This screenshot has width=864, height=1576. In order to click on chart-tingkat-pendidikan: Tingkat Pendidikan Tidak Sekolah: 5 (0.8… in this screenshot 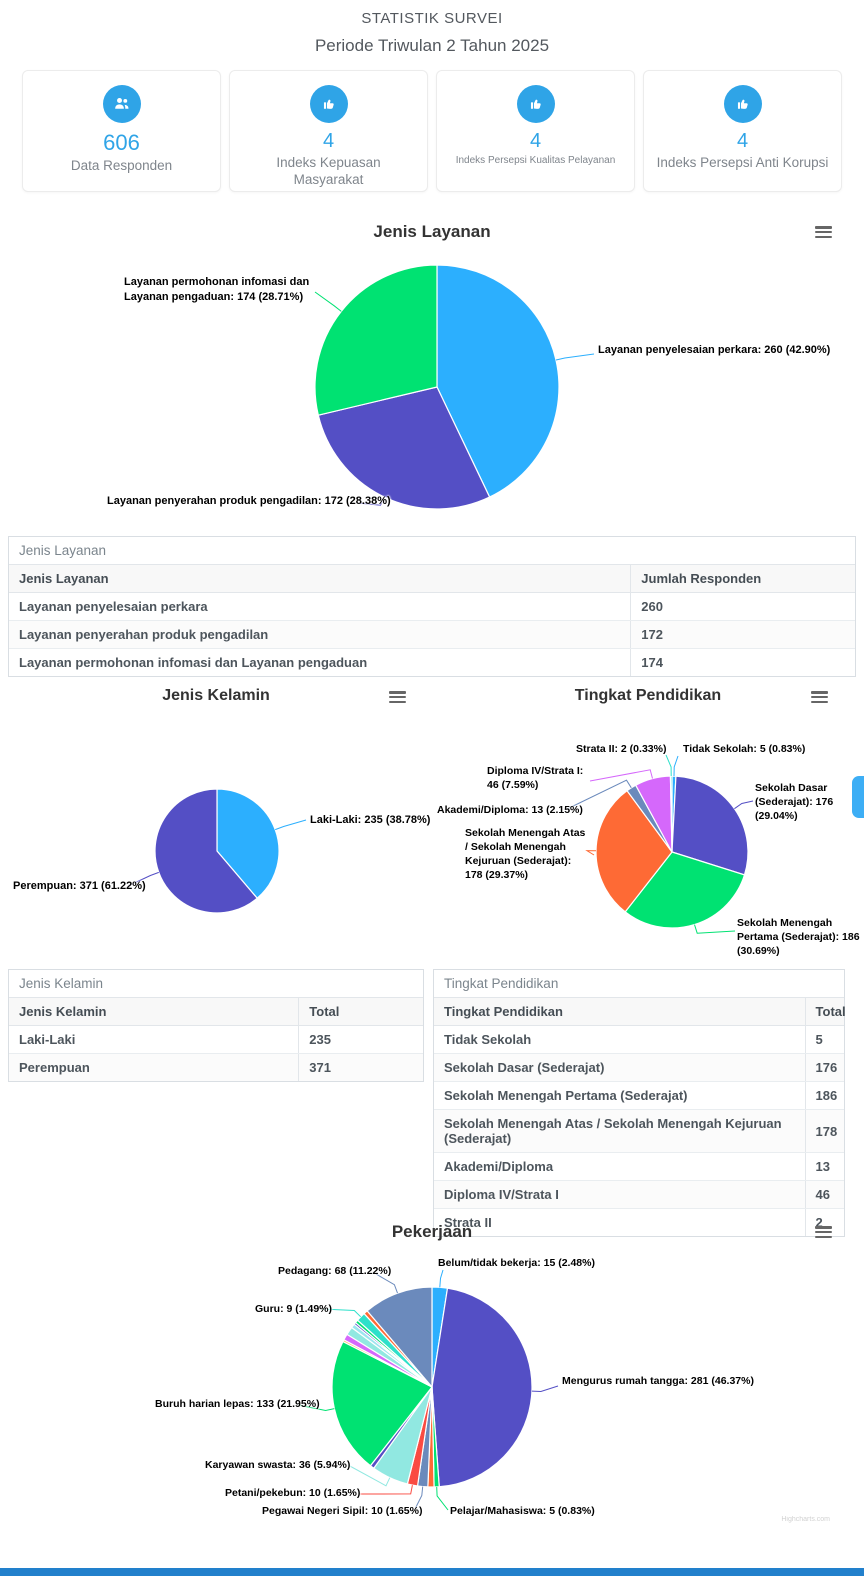, I will do `click(648, 824)`.